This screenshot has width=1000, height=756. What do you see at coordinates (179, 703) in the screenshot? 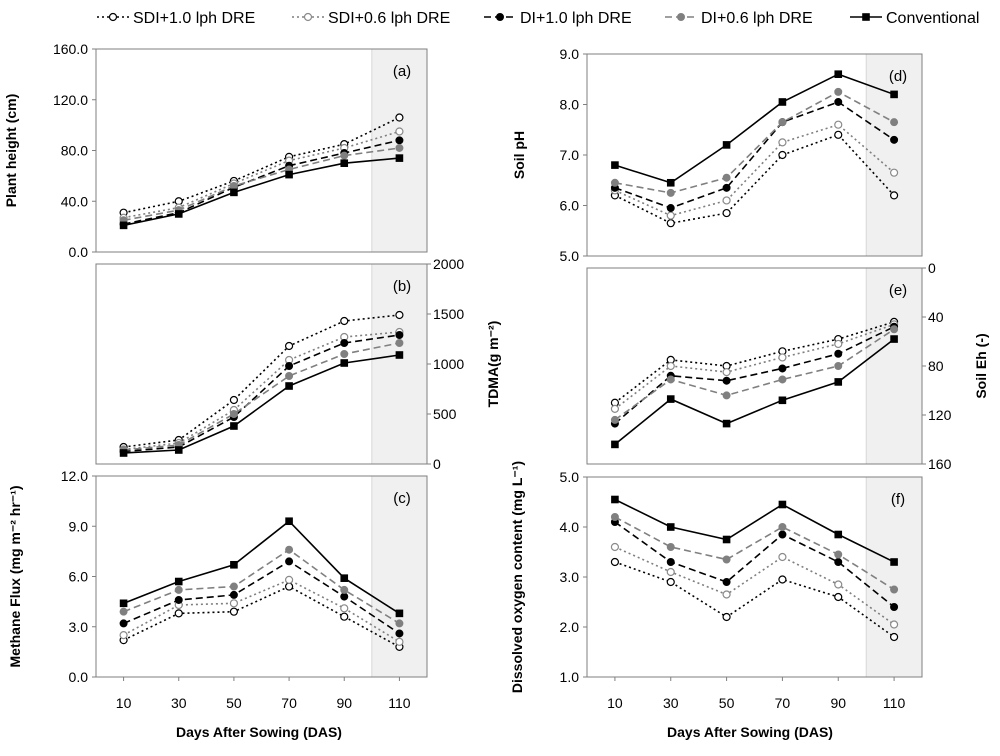
I see `x-tick-label: 30` at bounding box center [179, 703].